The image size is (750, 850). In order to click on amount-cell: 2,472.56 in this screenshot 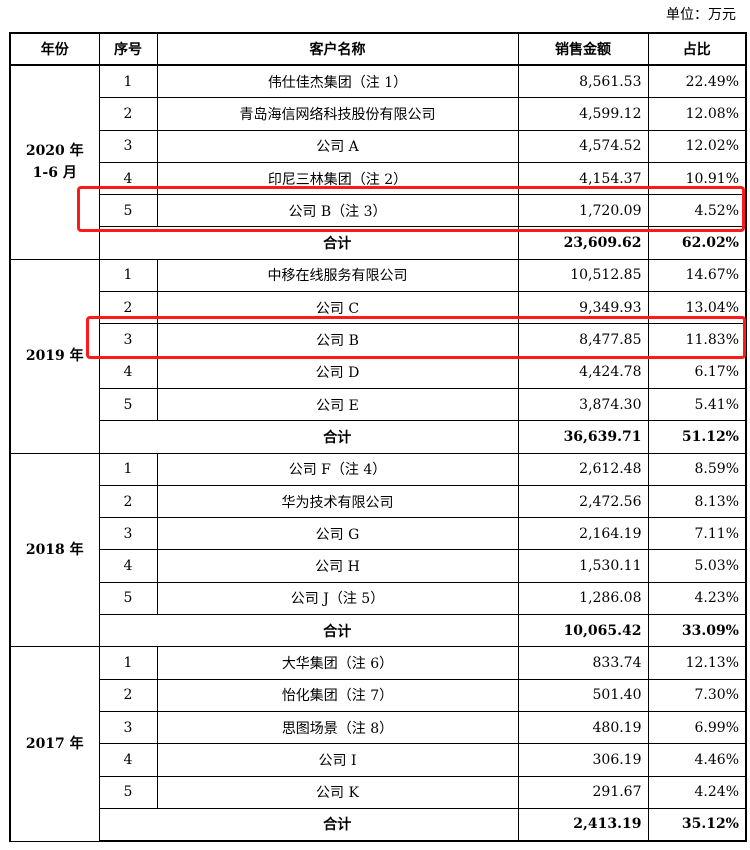, I will do `click(583, 501)`.